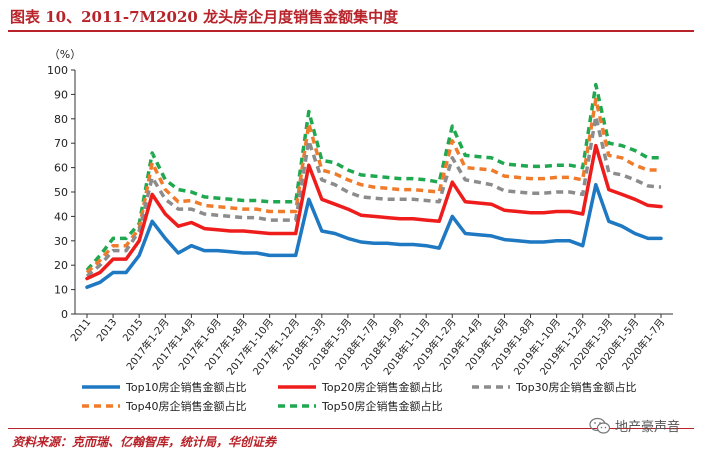  Describe the element at coordinates (144, 442) in the screenshot. I see `source-note: 资料来源：克而瑞、亿翰智库，统计局，华创证券` at that location.